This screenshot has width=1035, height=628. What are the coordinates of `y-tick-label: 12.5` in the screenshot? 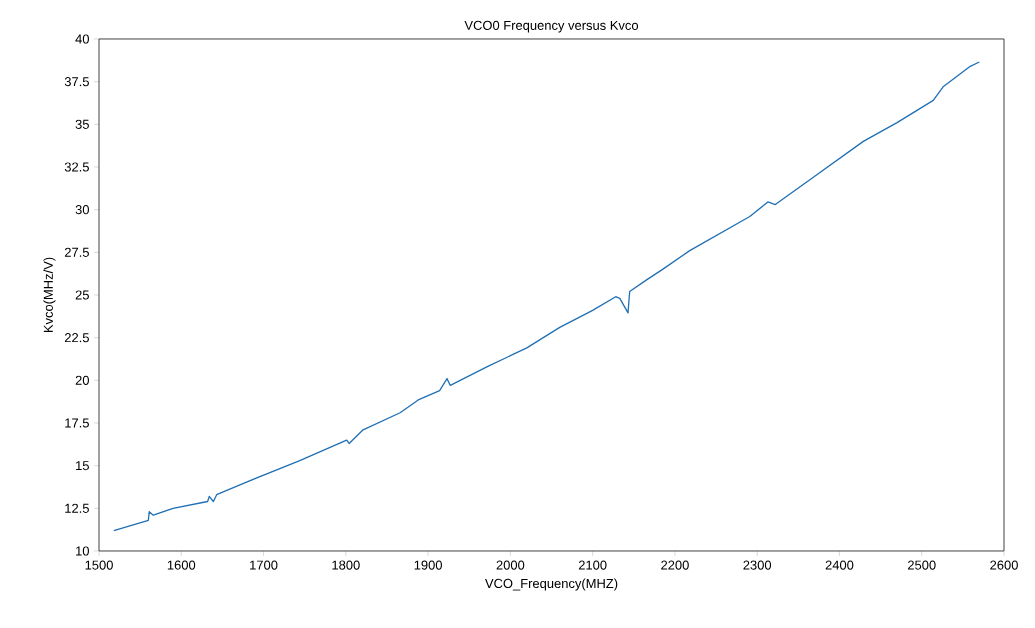 It's located at (77, 508).